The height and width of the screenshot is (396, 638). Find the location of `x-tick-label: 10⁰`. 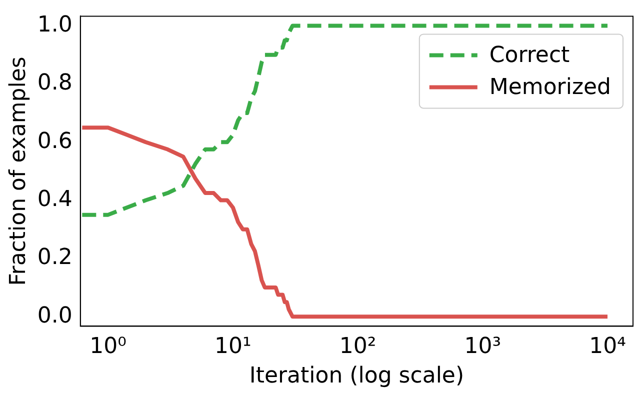

x-tick-label: 10⁰ is located at coordinates (108, 347).